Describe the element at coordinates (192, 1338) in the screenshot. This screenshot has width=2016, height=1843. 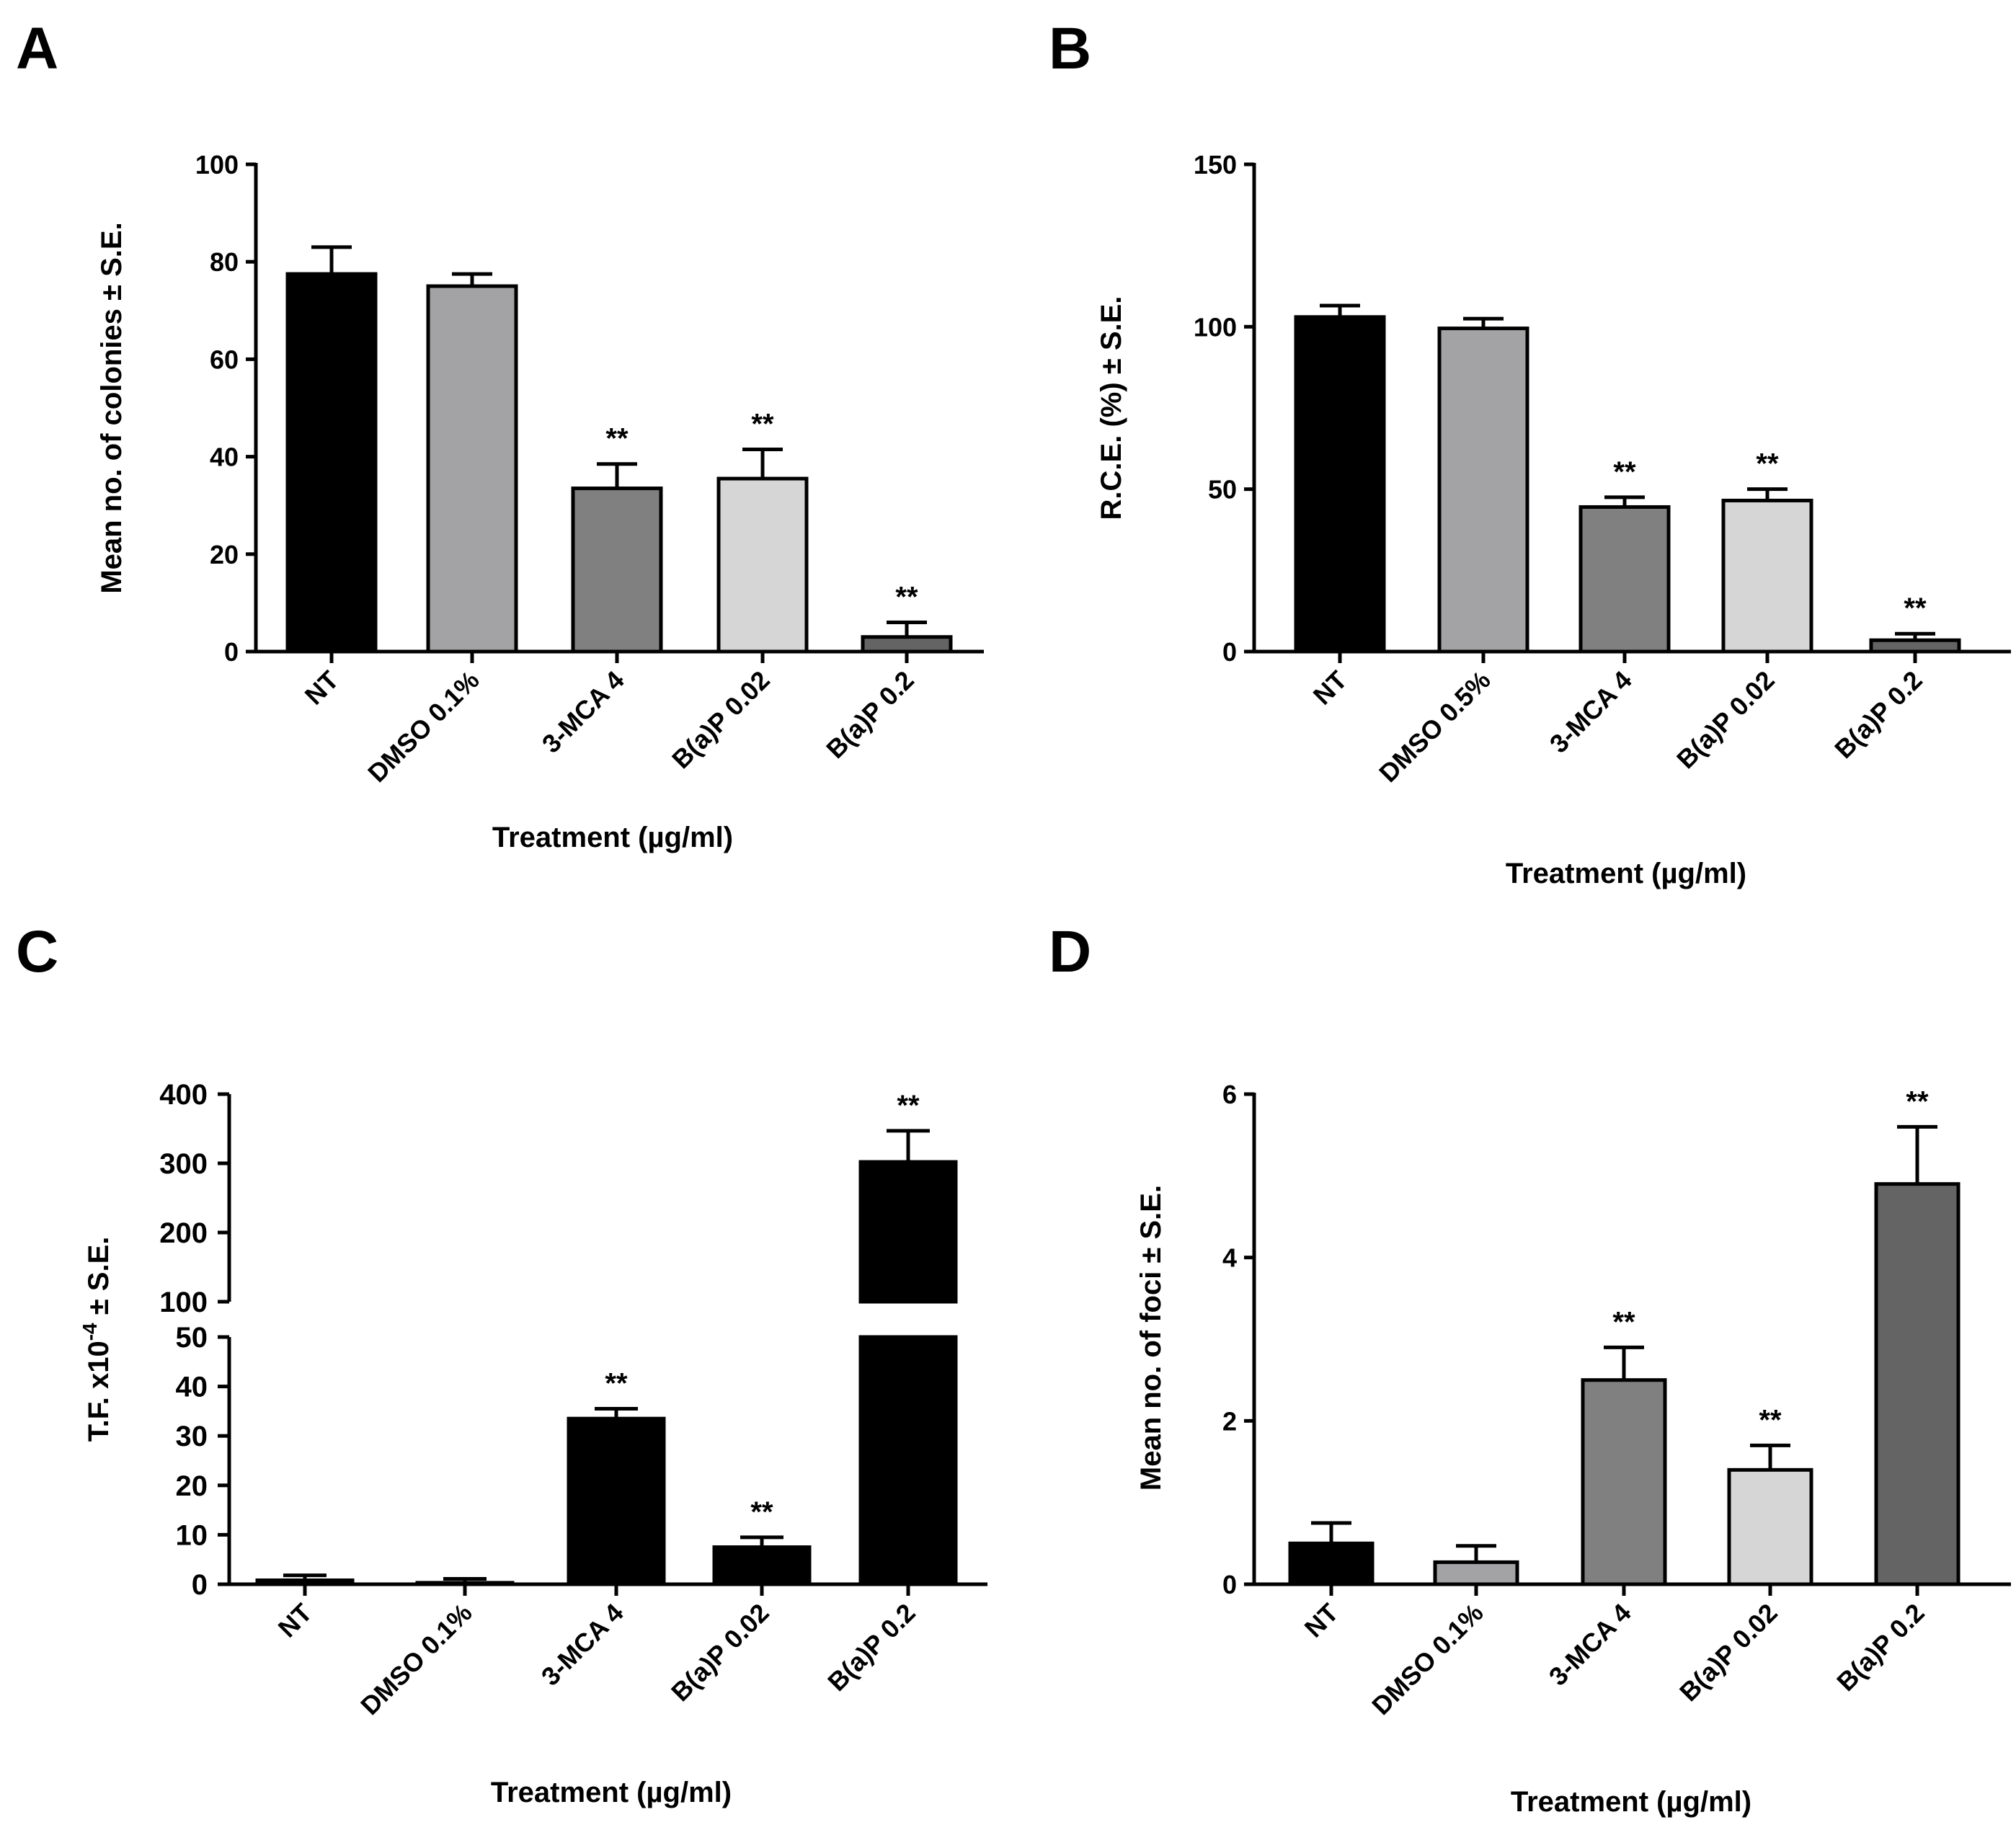
I see `chart-c-y-tick-label: 50` at that location.